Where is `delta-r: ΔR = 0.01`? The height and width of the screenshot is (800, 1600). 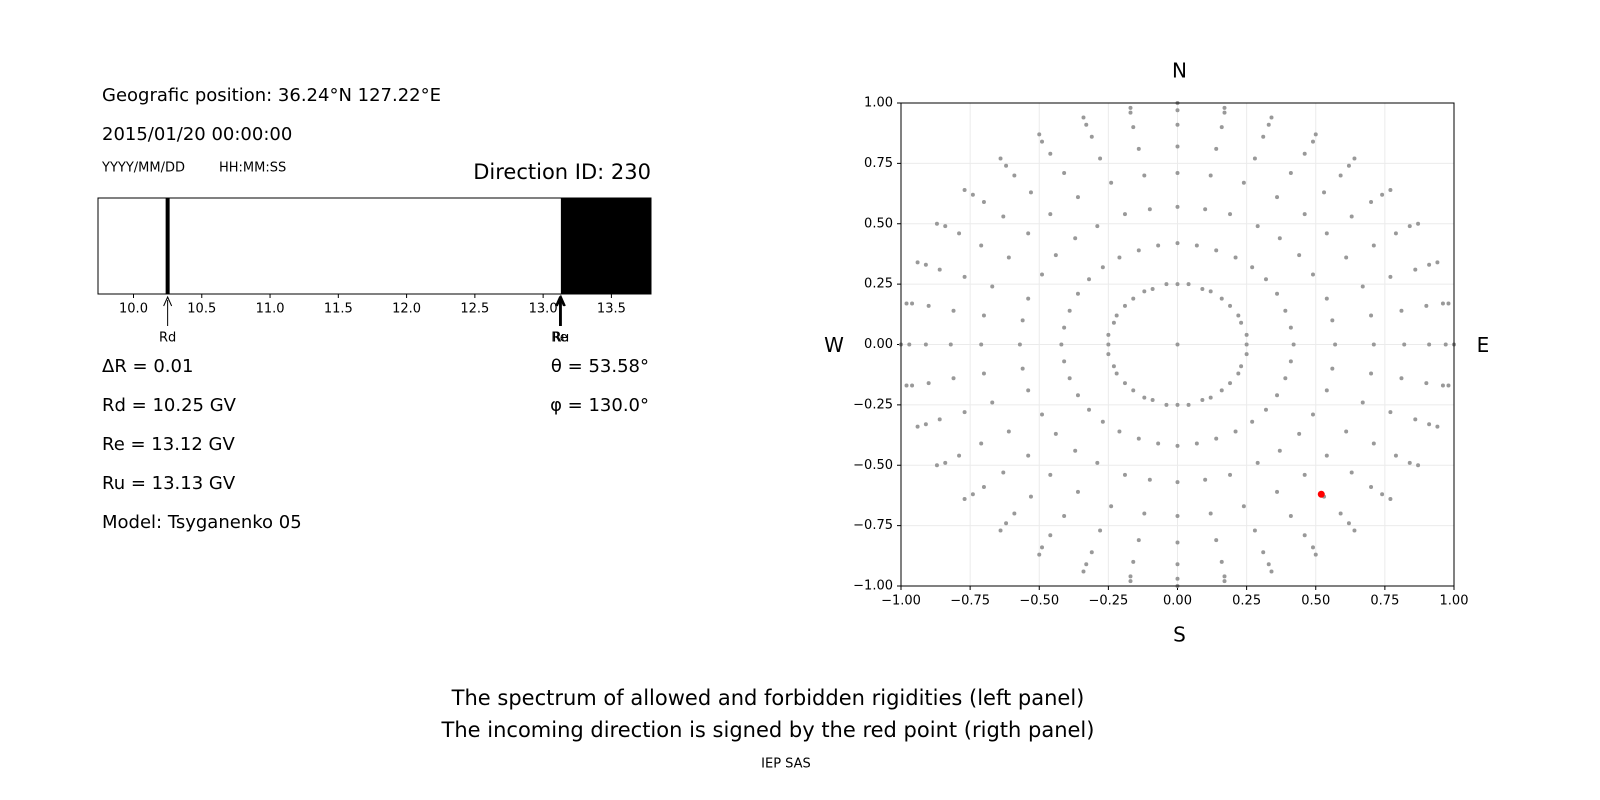 delta-r: ΔR = 0.01 is located at coordinates (147, 366).